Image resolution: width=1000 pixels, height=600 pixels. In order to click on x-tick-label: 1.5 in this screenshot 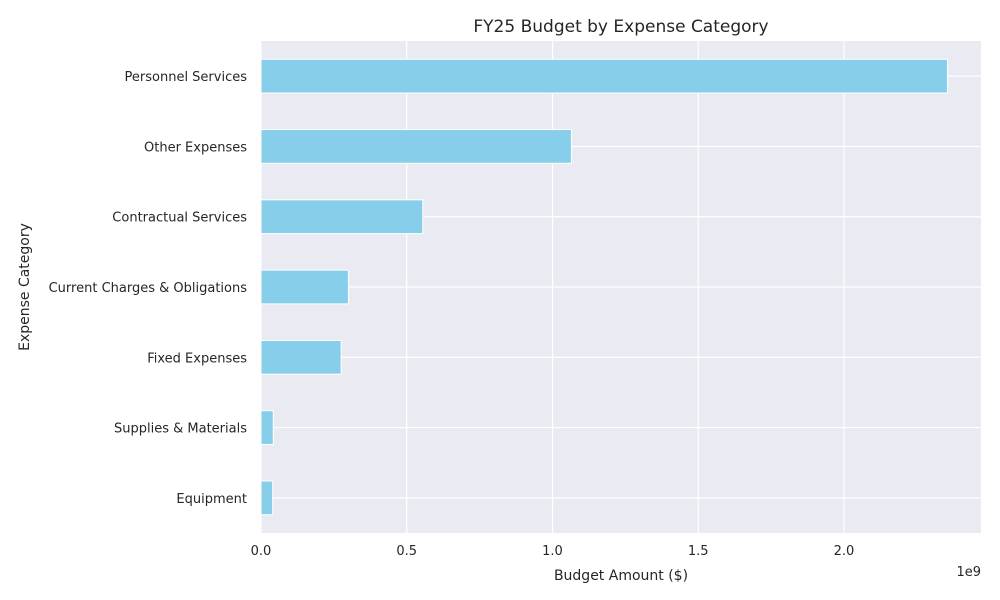, I will do `click(698, 551)`.